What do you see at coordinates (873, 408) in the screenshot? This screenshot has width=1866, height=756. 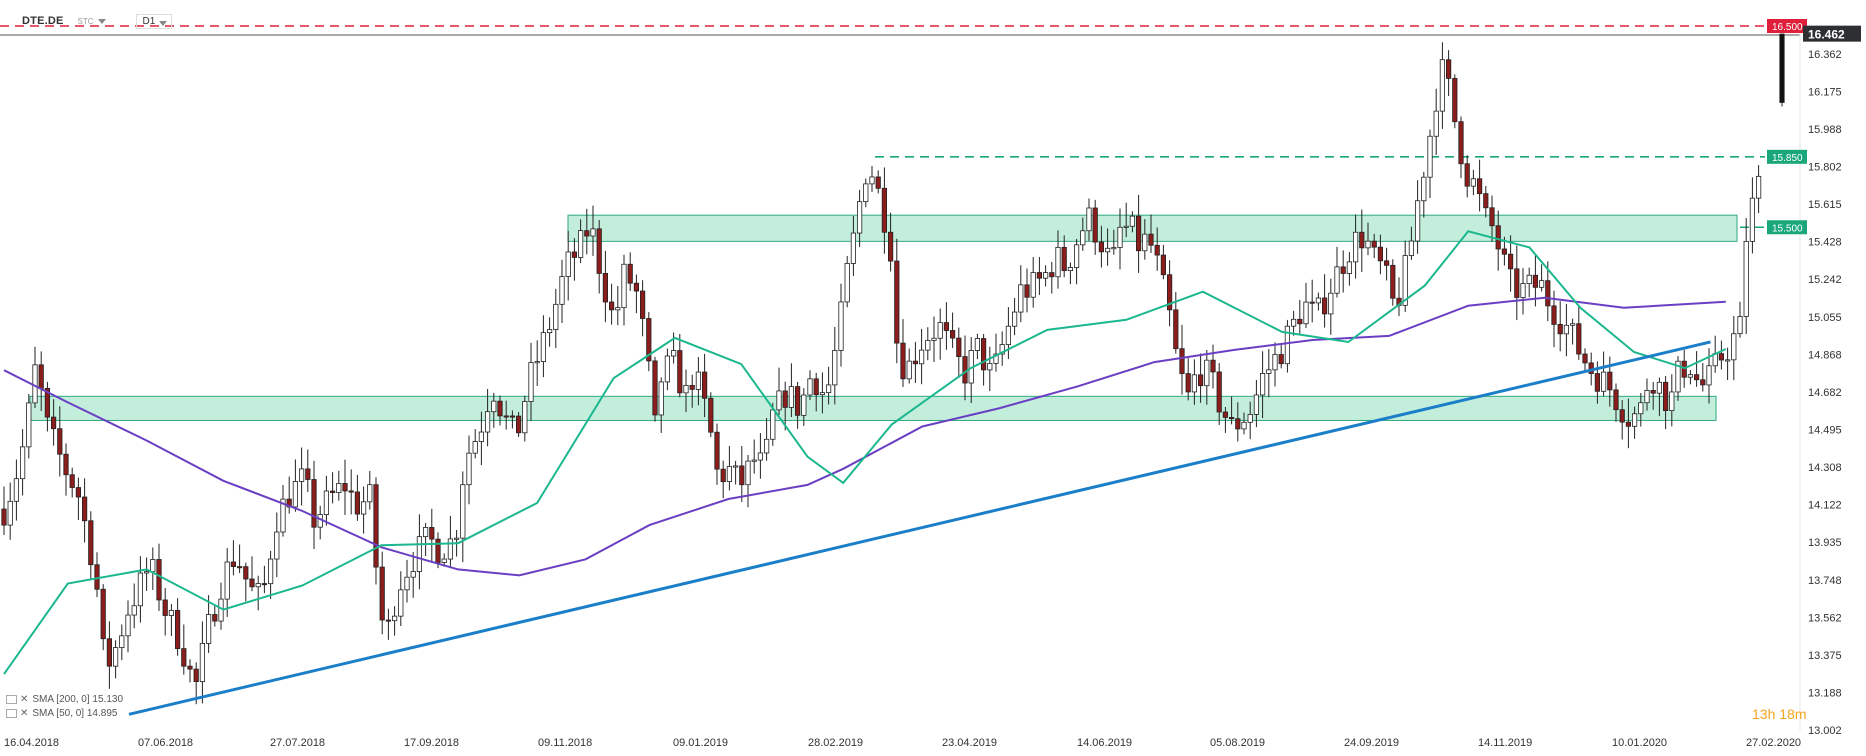 I see `support-zone` at bounding box center [873, 408].